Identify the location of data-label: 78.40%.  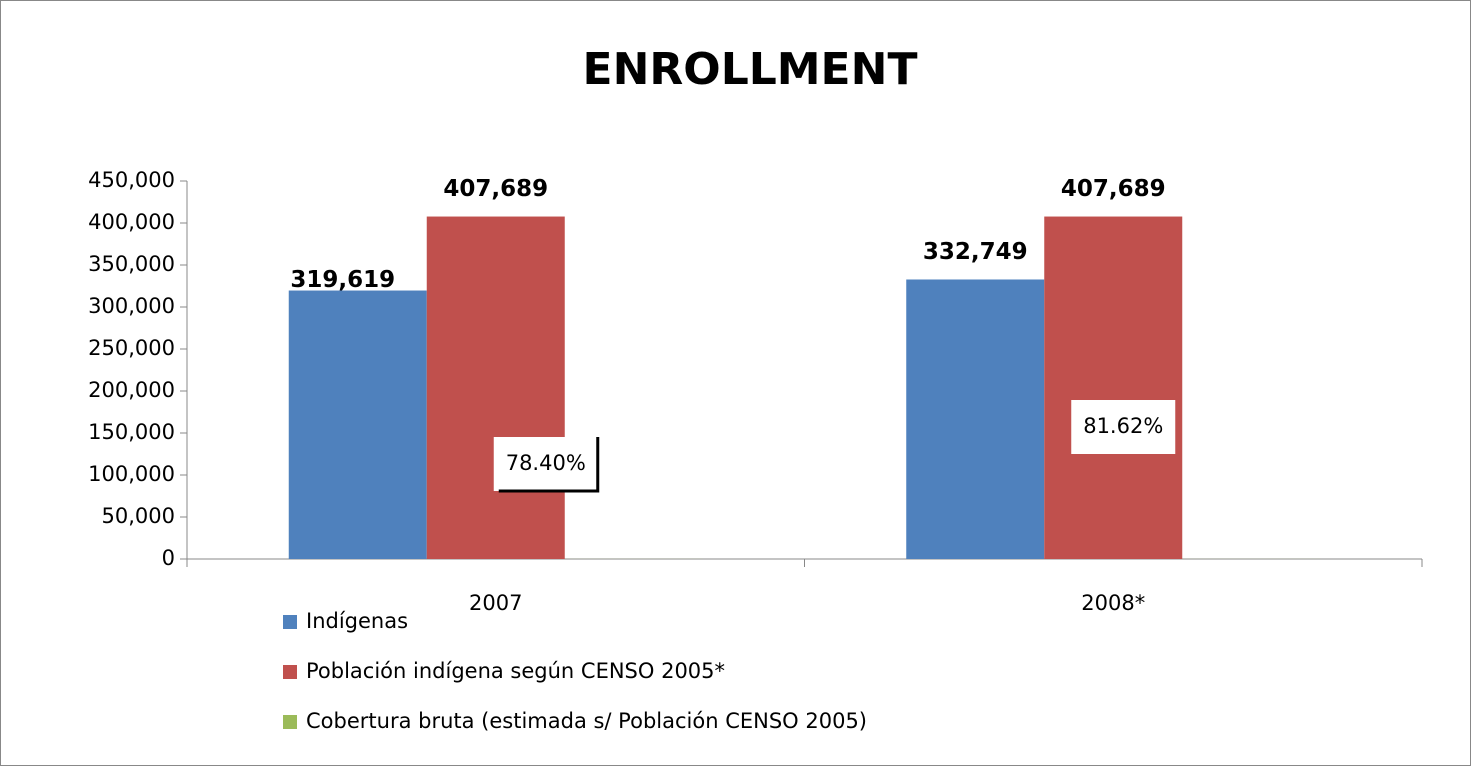
(546, 463).